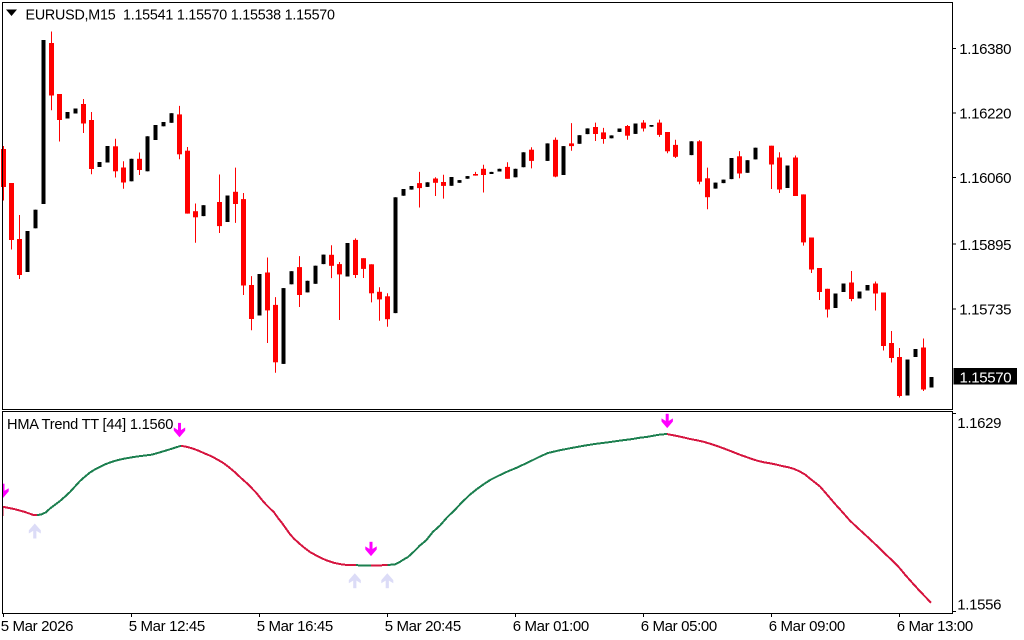 This screenshot has width=1024, height=640. I want to click on svg-text: 1.16220, so click(985, 114).